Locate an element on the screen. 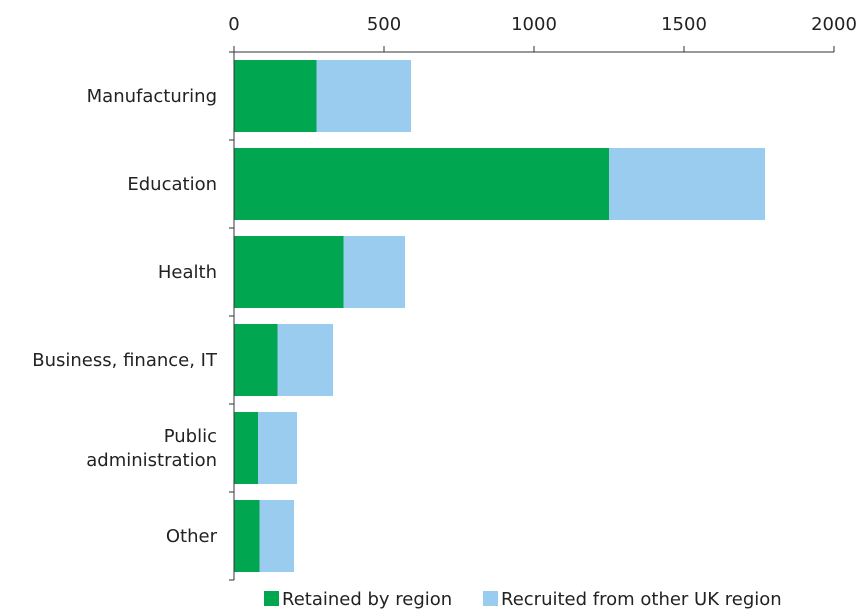  legend-label-retained: Retained by region is located at coordinates (367, 599).